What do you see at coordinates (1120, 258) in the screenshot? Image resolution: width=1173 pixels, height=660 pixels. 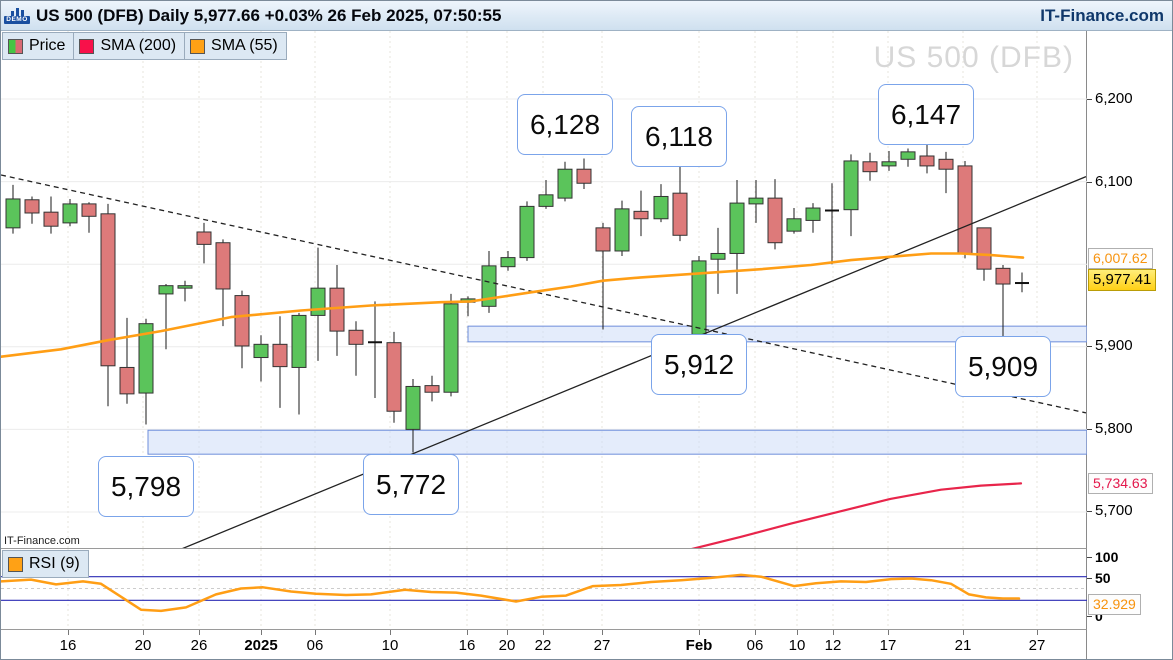 I see `indicator-value-label: 6,007.62` at bounding box center [1120, 258].